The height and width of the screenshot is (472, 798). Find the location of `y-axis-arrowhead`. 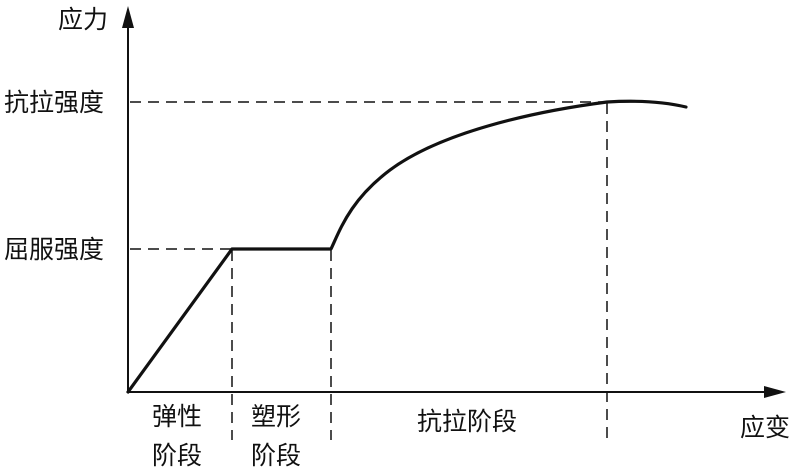

y-axis-arrowhead is located at coordinates (128, 17).